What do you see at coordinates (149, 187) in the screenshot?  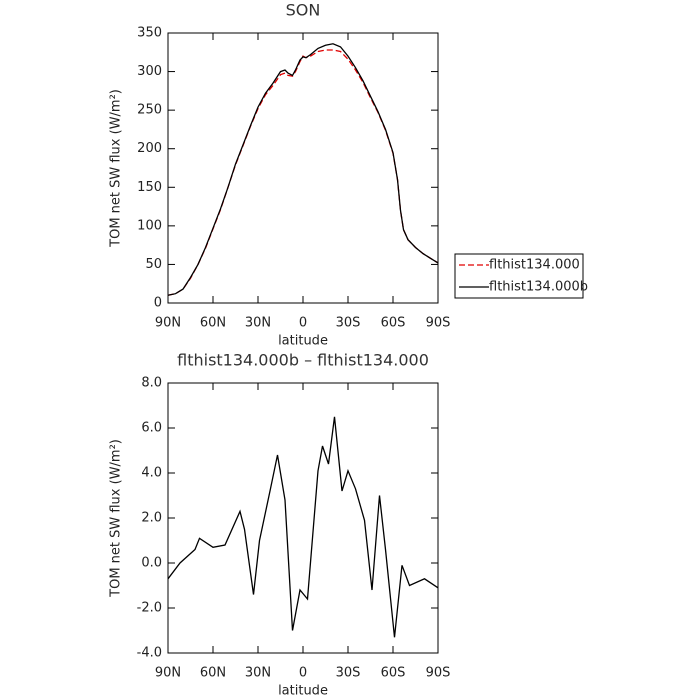 I see `y-tick-label: 150` at bounding box center [149, 187].